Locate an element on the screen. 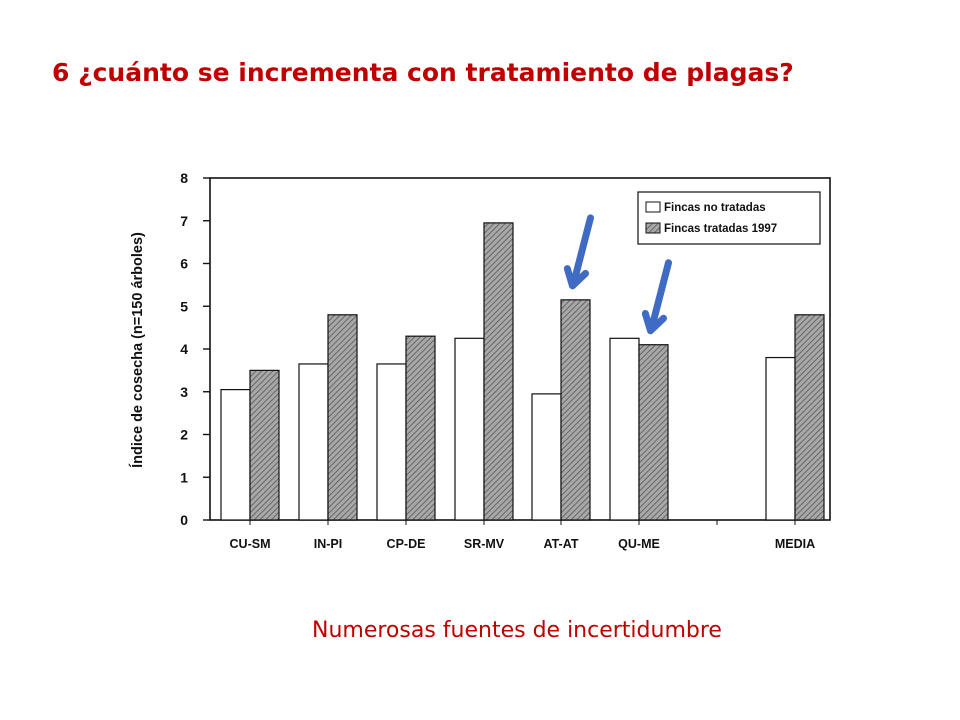 This screenshot has height=720, width=960. legend-box is located at coordinates (729, 218).